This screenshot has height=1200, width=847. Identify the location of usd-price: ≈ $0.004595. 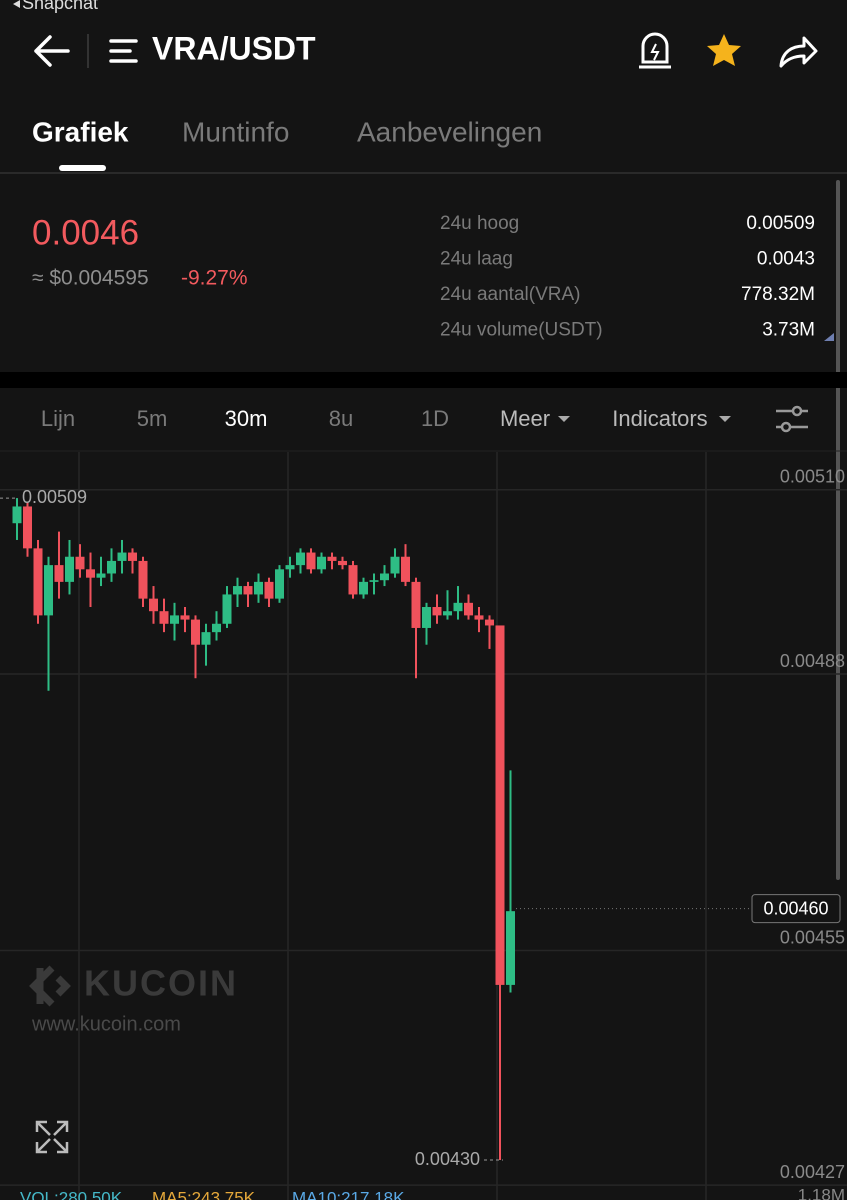
(90, 278).